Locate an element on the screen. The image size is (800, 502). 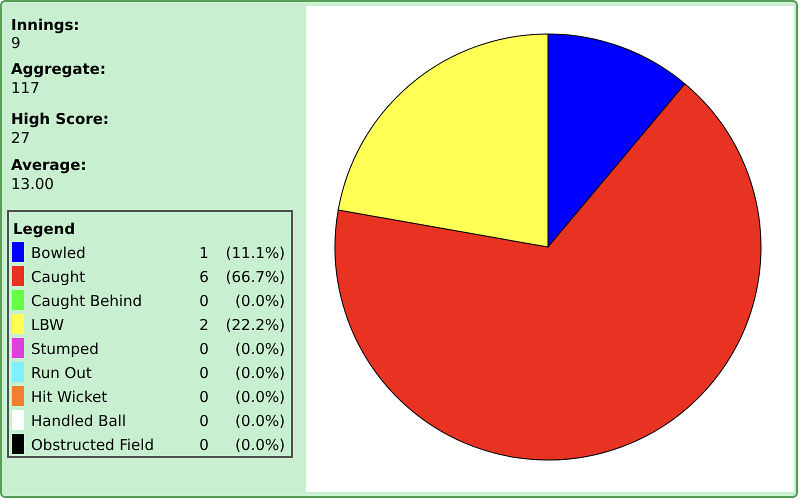
text: 13.00 is located at coordinates (32, 184).